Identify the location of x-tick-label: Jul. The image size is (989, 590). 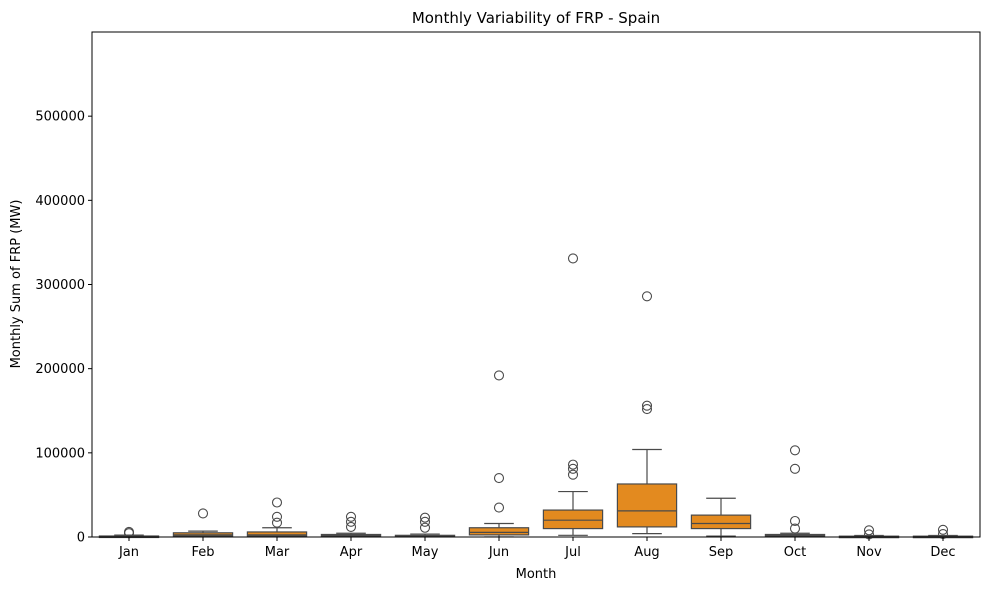
(572, 552).